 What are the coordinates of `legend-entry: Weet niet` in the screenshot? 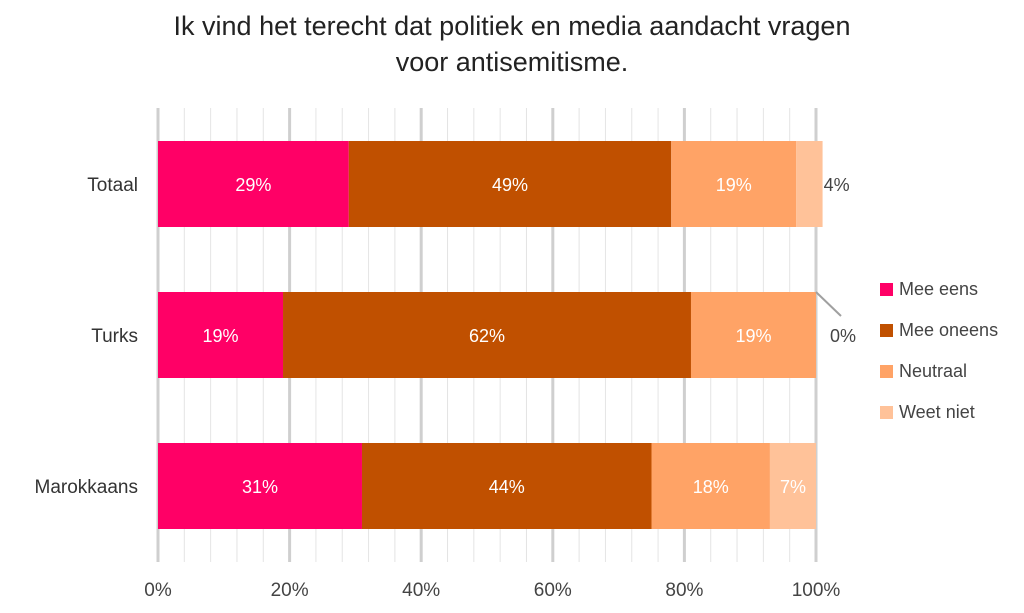 It's located at (937, 412).